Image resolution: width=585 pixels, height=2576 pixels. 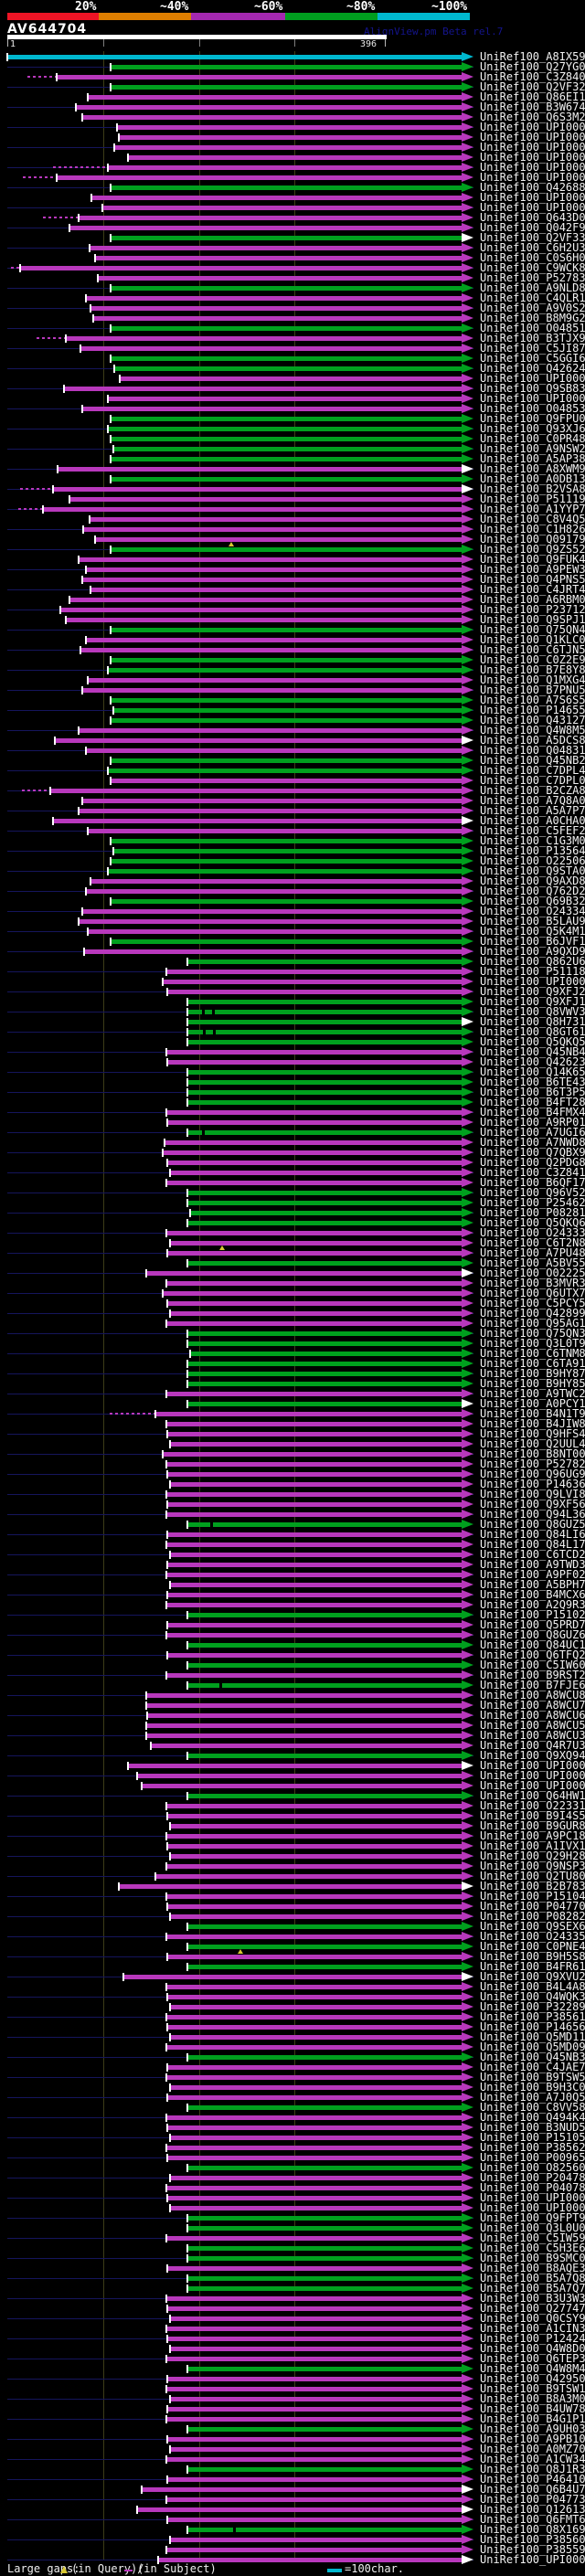 What do you see at coordinates (533, 2278) in the screenshot?
I see `hit-label: UniRef100_B5A7Q8` at bounding box center [533, 2278].